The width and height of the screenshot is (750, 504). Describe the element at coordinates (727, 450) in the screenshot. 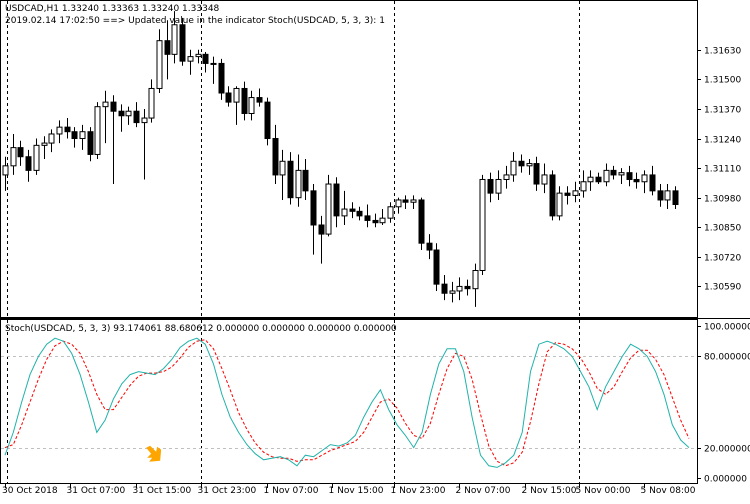

I see `indicator-tick-label: 20.000000` at that location.